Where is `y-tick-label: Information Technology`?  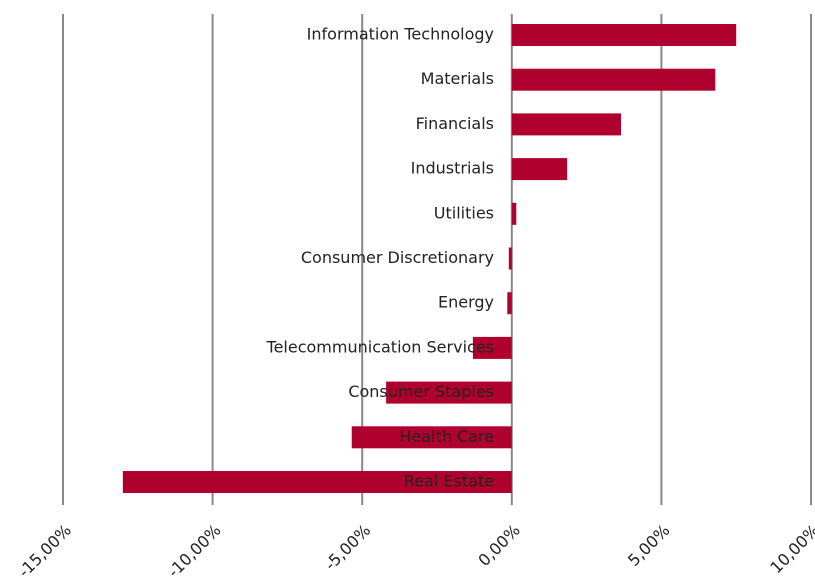 y-tick-label: Information Technology is located at coordinates (400, 34).